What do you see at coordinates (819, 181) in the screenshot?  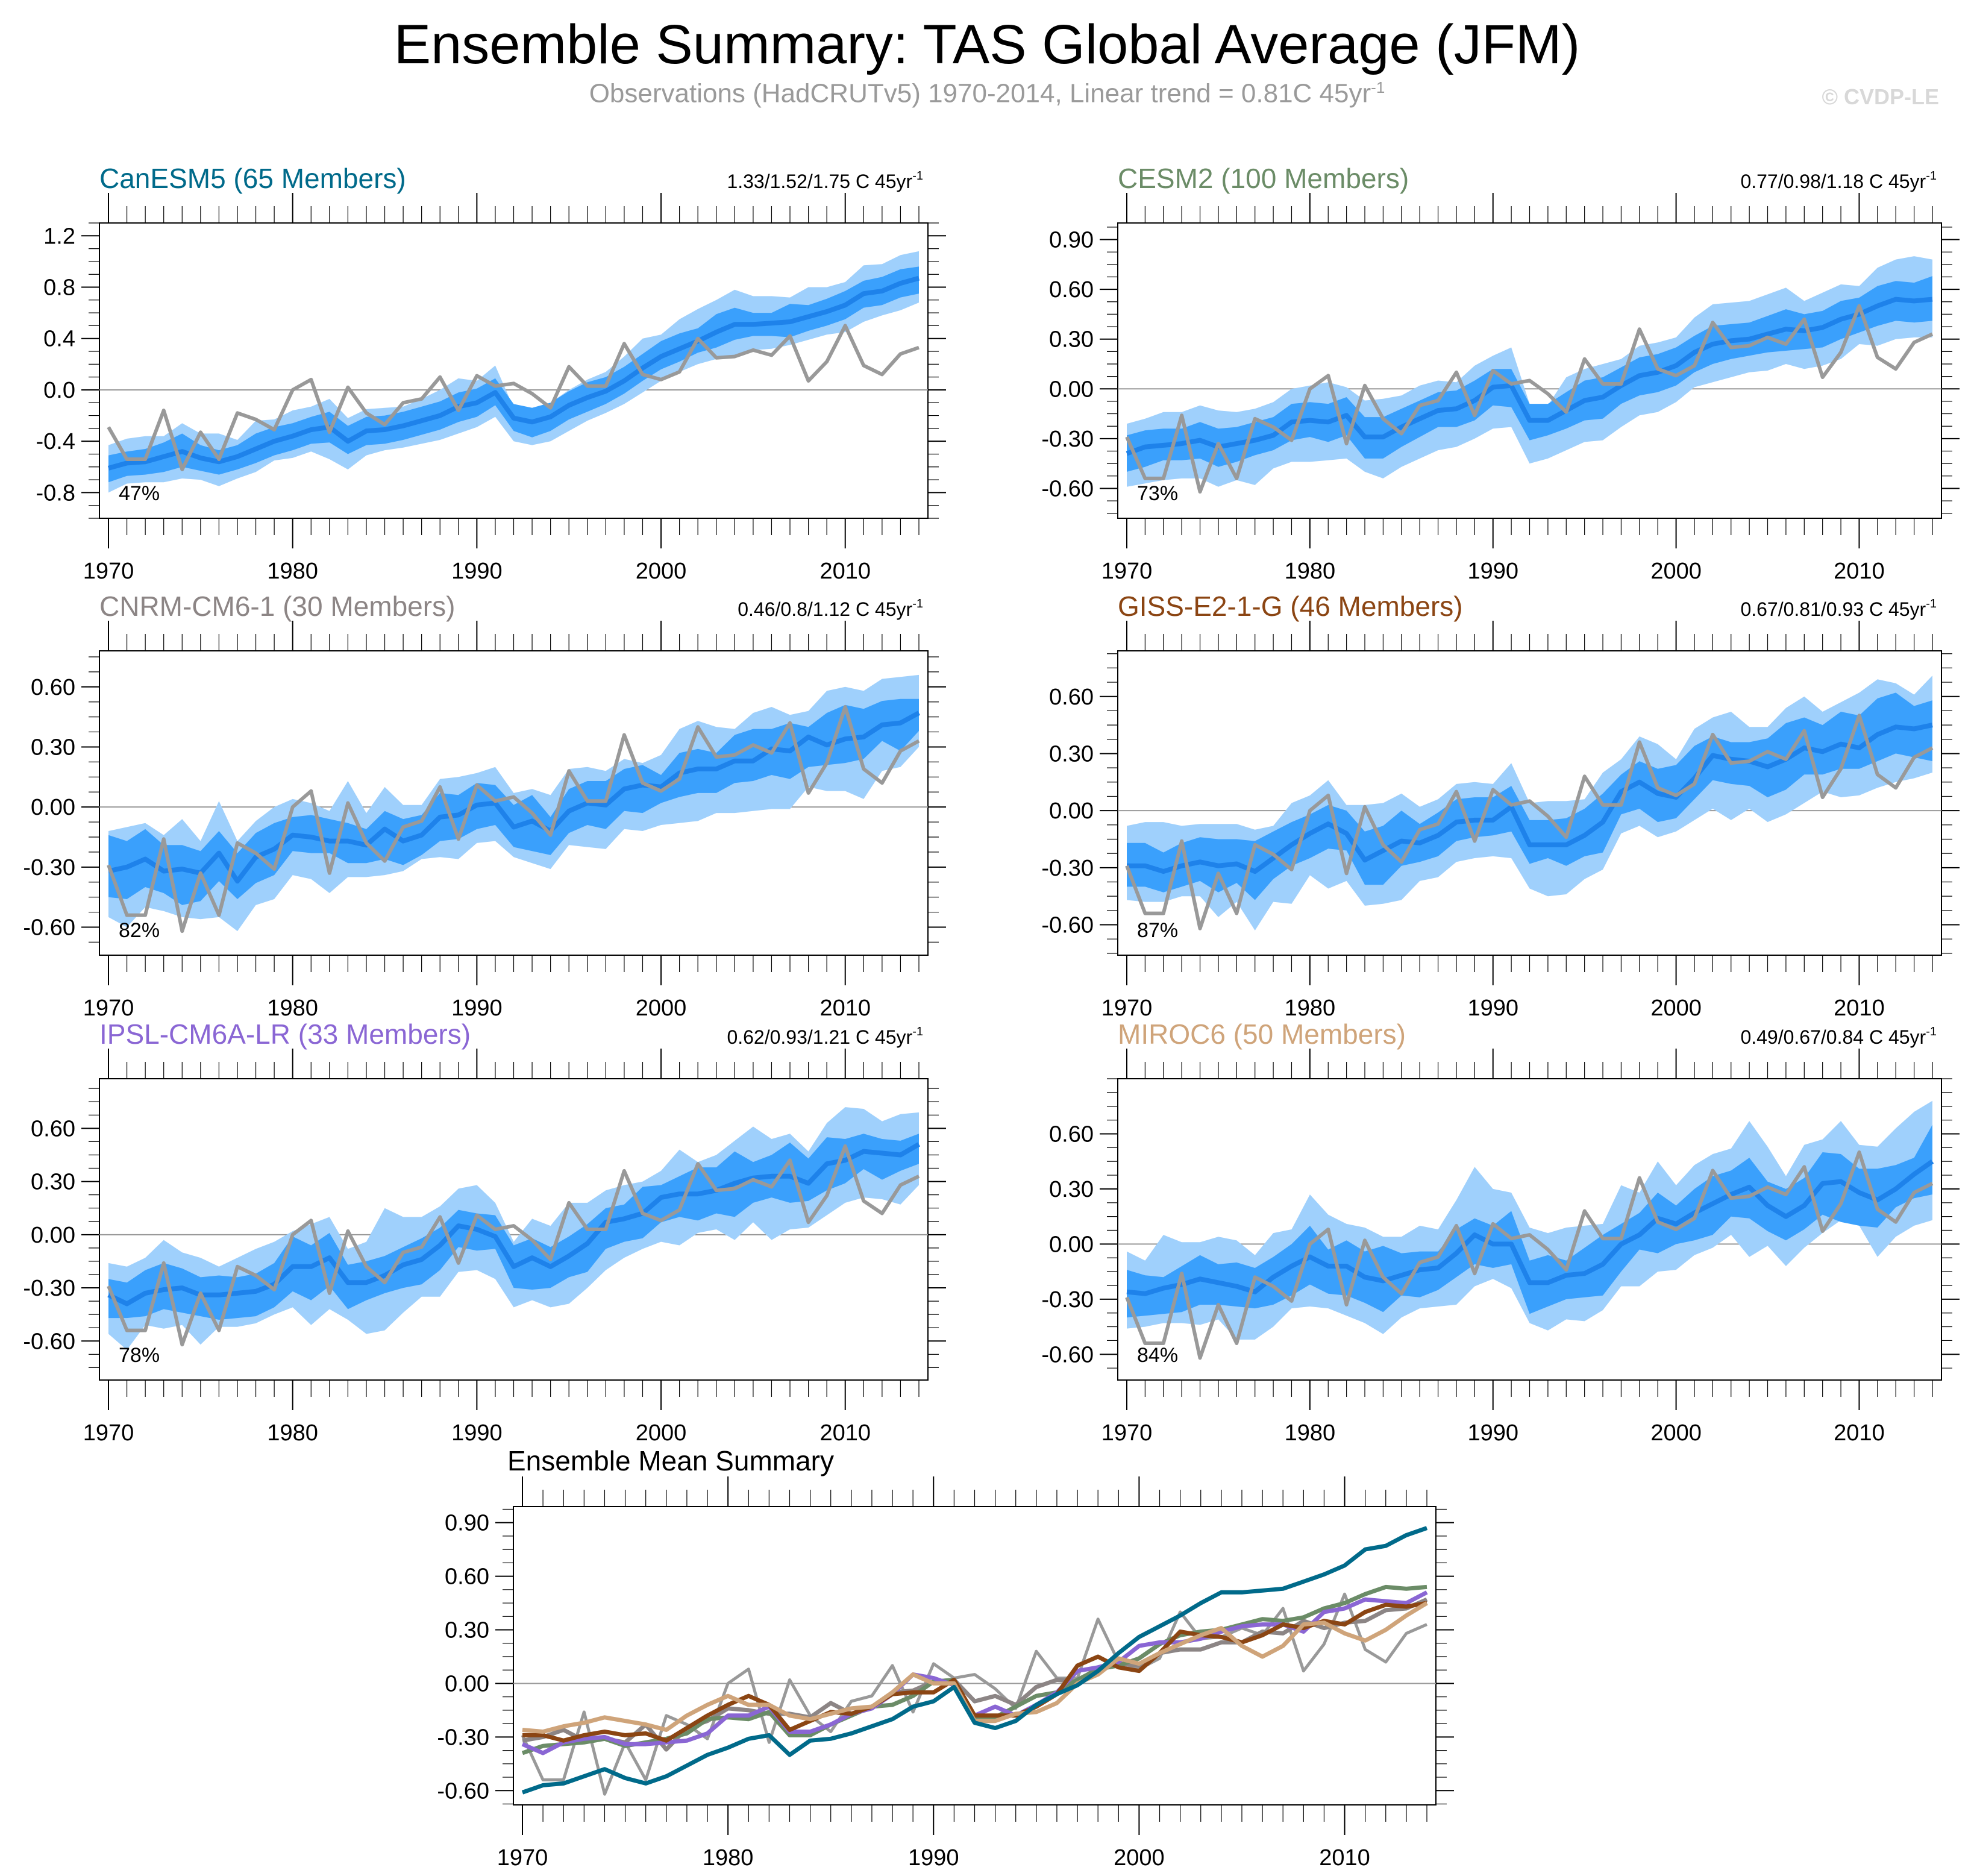 I see `trend-text: 1.33/1.52/1.75 C 45yr` at bounding box center [819, 181].